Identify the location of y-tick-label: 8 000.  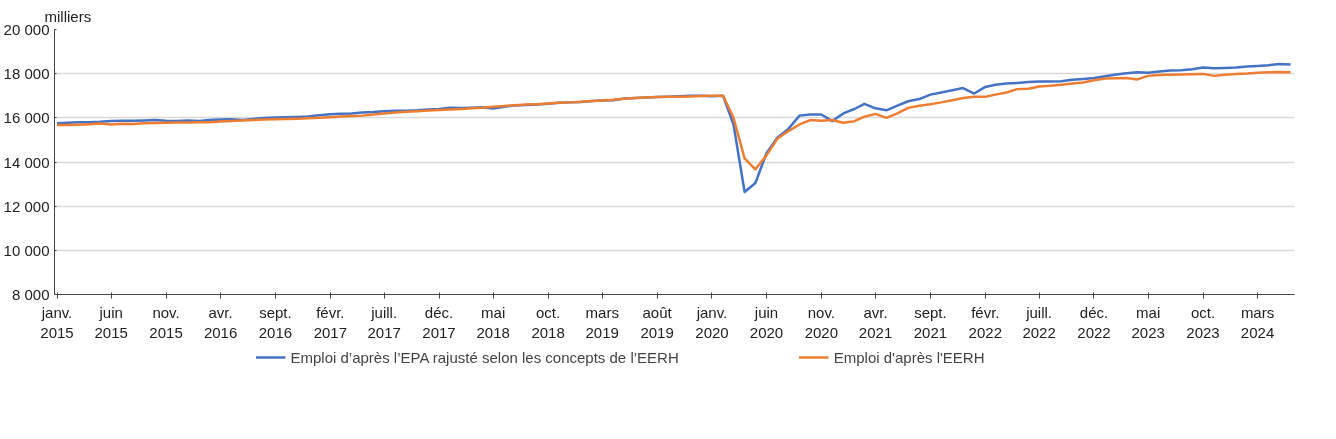
(30, 294).